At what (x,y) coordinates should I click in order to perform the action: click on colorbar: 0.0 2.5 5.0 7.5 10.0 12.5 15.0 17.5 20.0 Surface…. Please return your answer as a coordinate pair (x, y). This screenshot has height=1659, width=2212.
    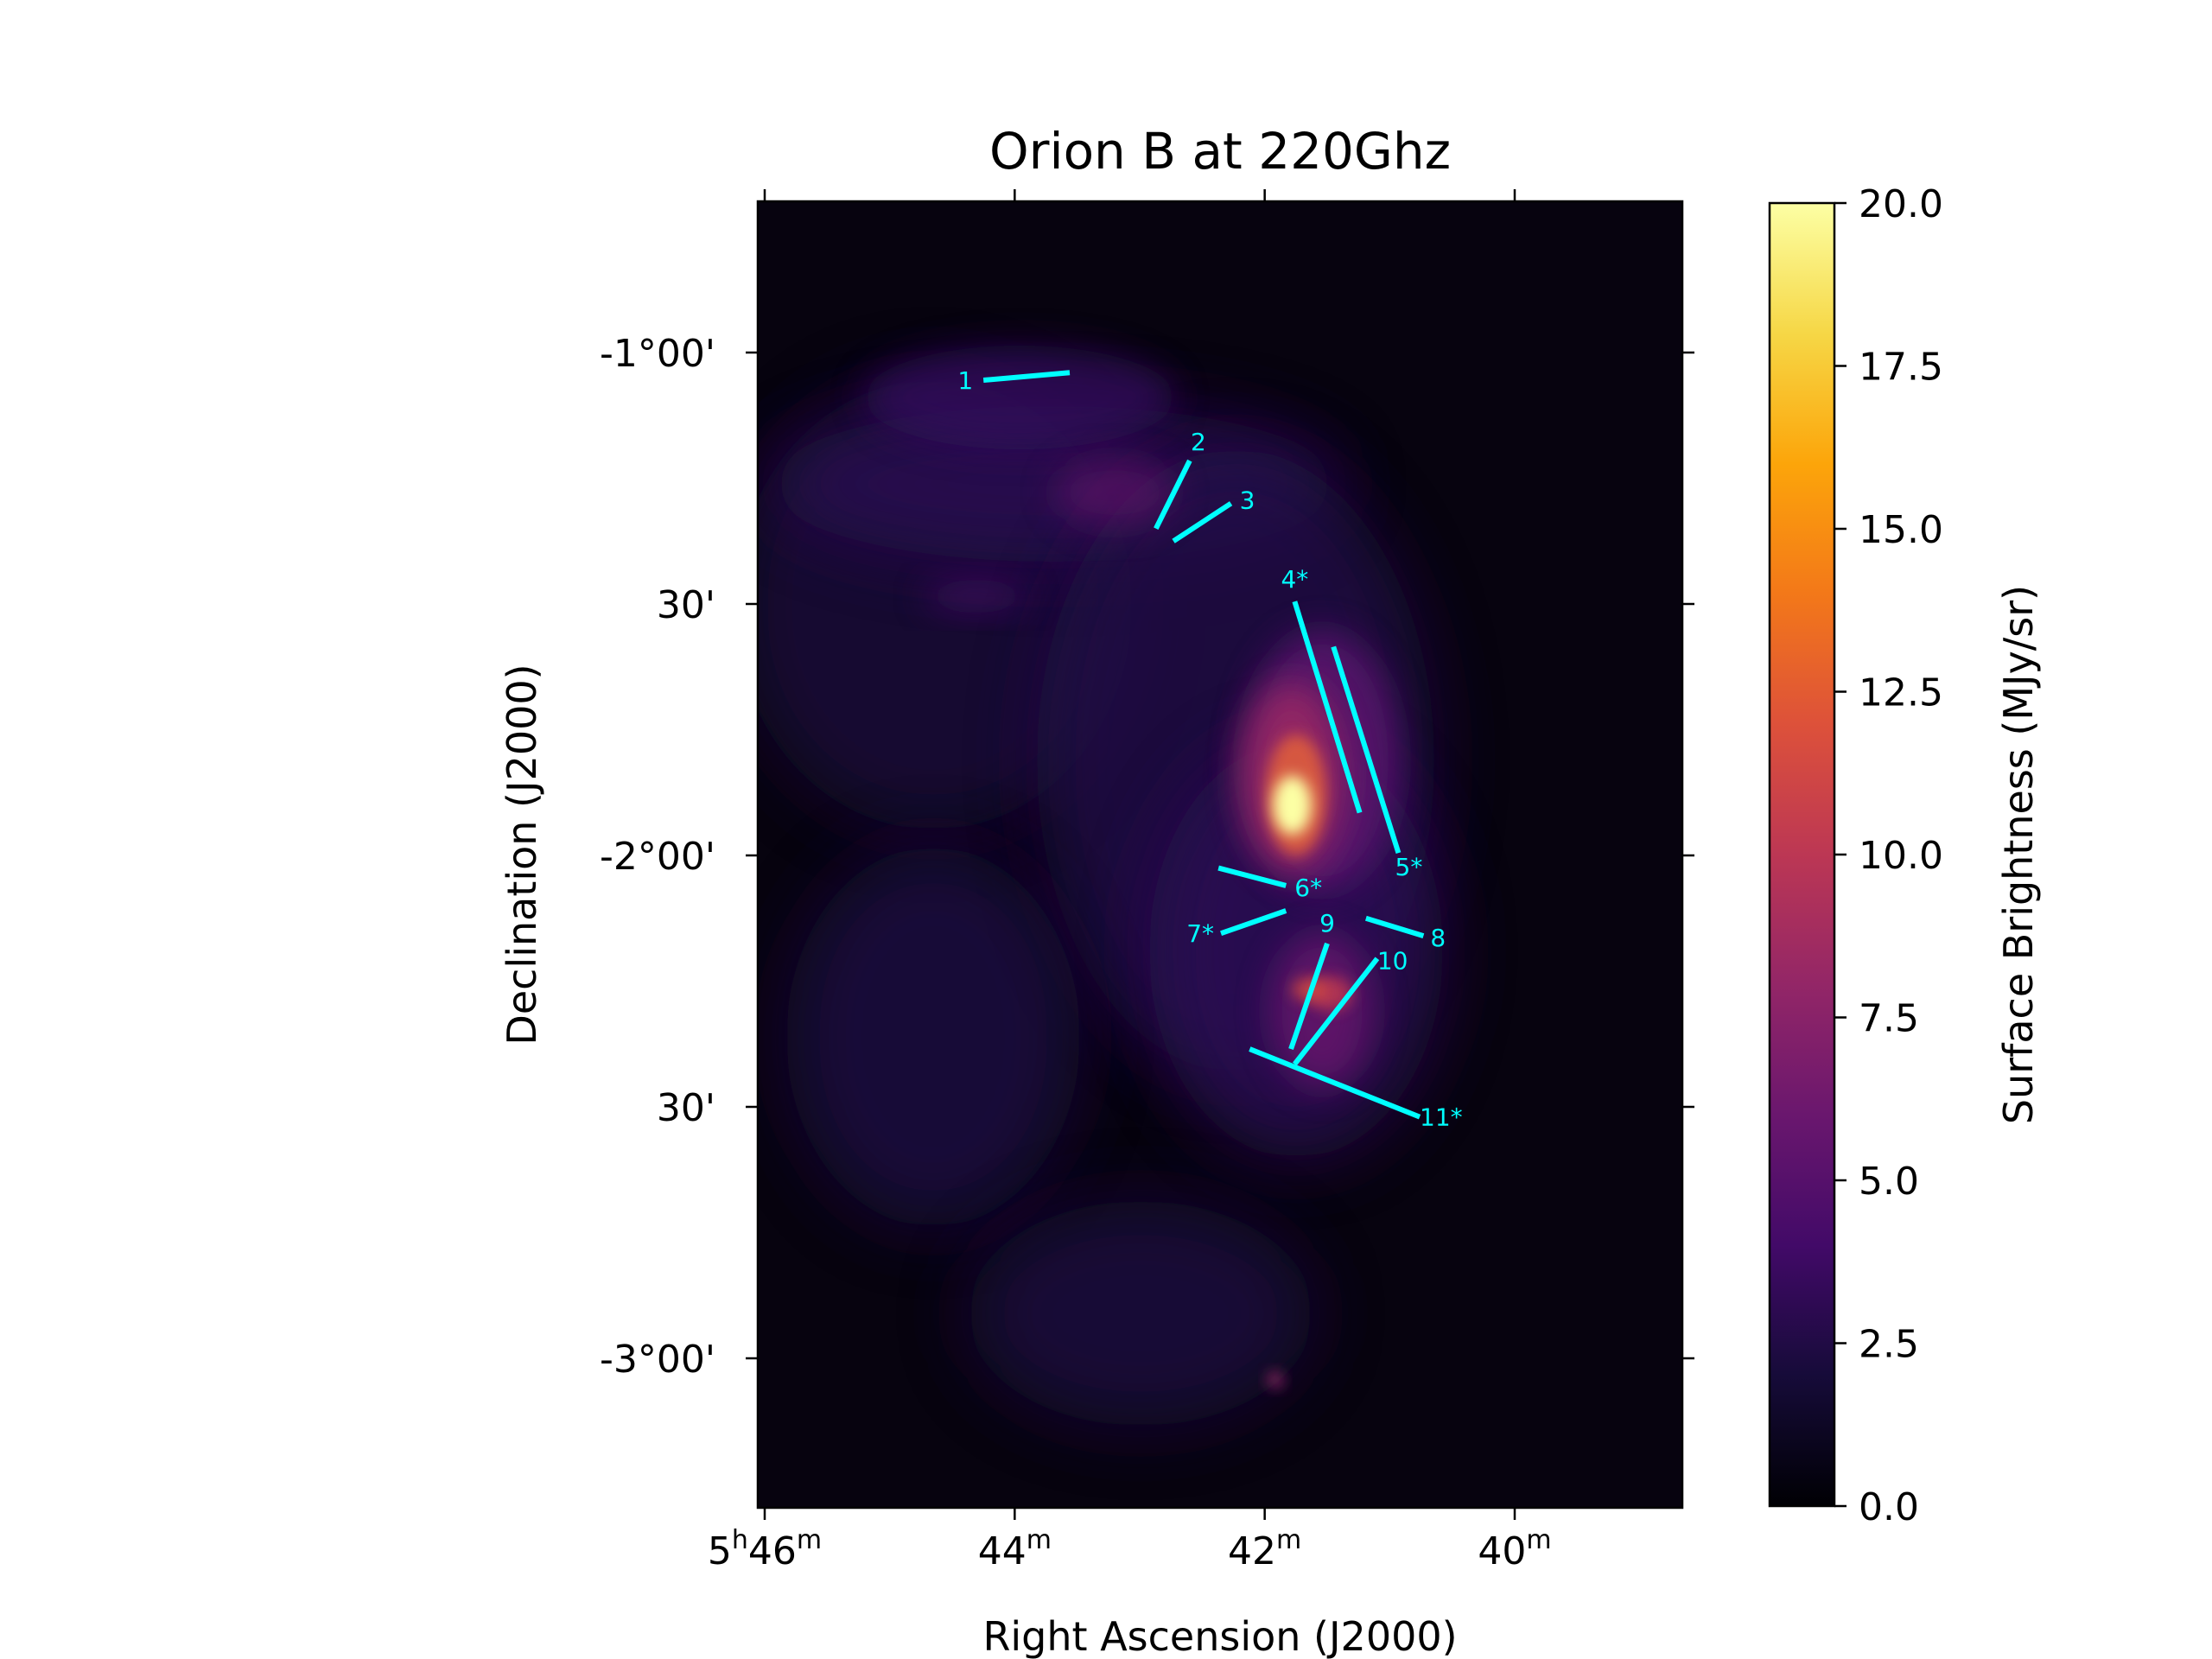
    Looking at the image, I should click on (1905, 855).